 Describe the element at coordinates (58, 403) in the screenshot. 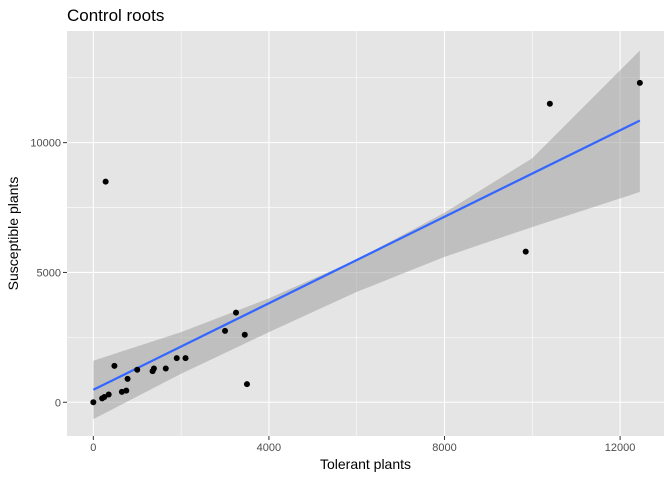

I see `y-tick-label: 0` at that location.